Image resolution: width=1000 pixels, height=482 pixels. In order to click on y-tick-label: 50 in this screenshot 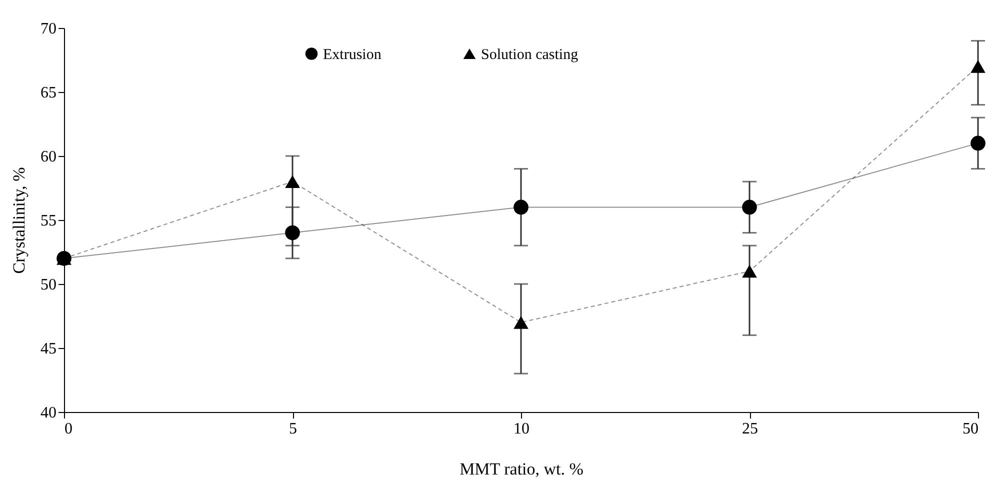, I will do `click(48, 285)`.